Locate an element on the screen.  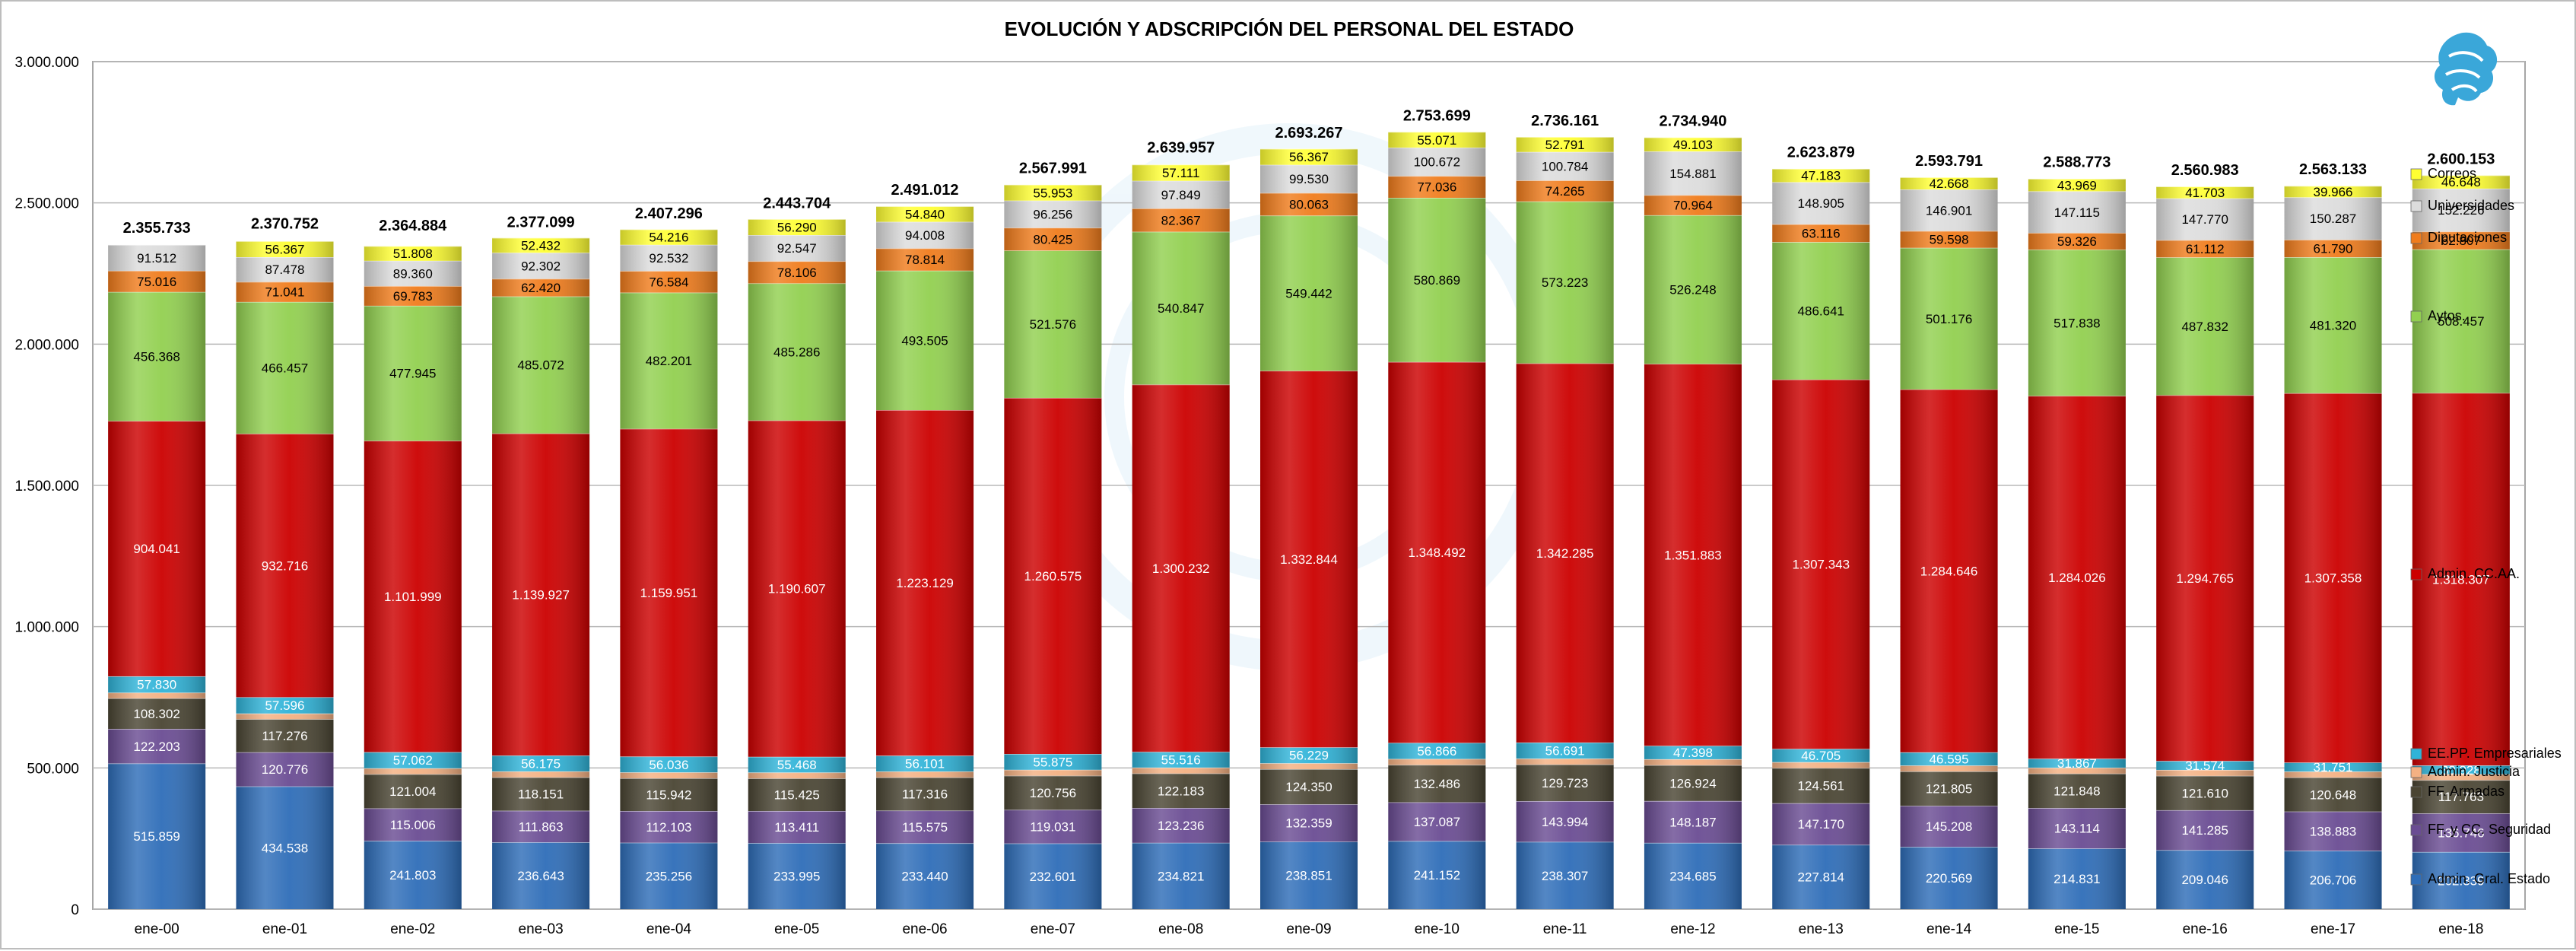
data-label: 94.008 is located at coordinates (925, 235).